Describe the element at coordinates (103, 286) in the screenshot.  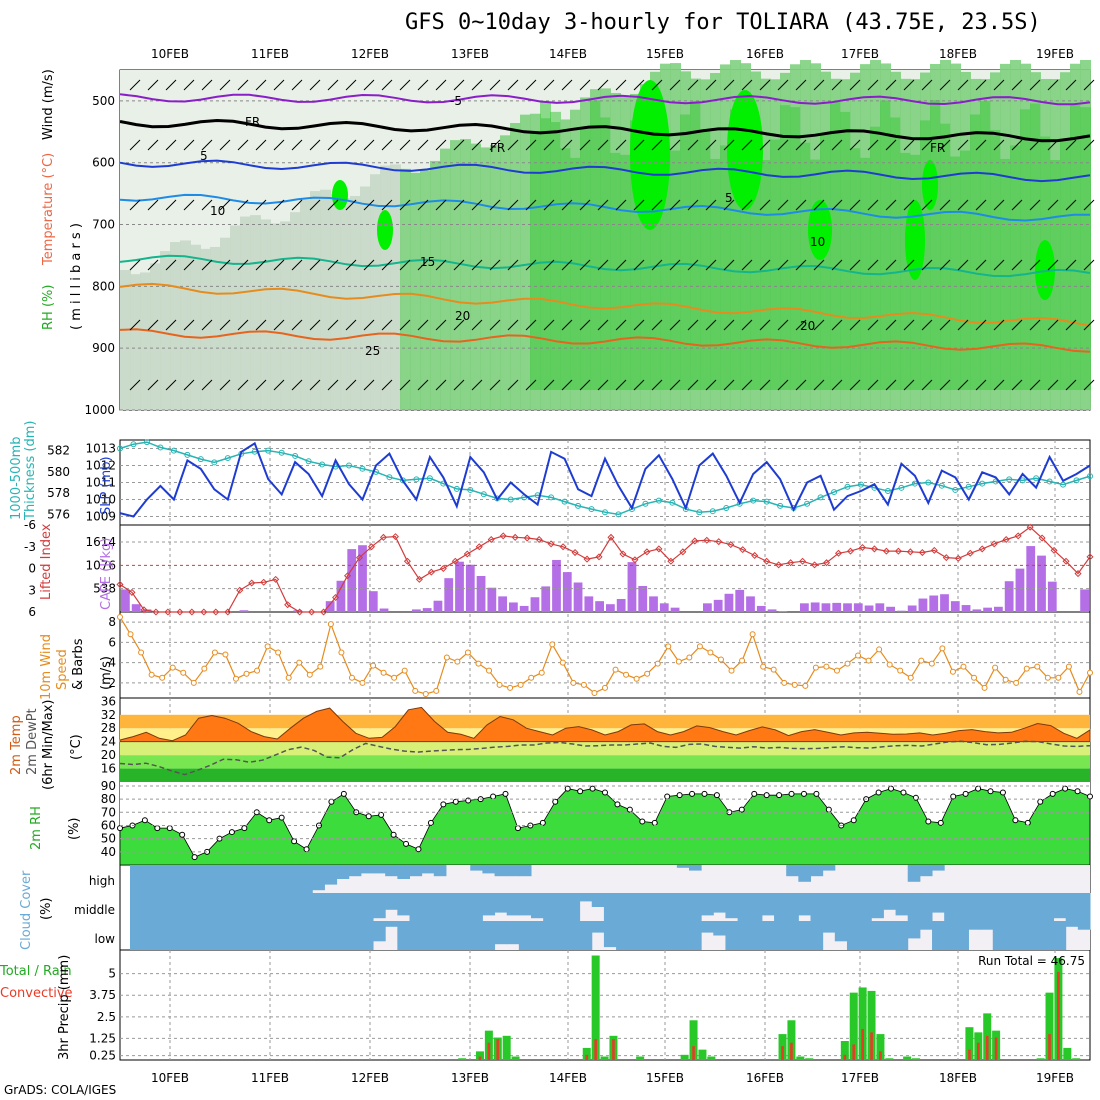
I see `pressure-tick: 800` at that location.